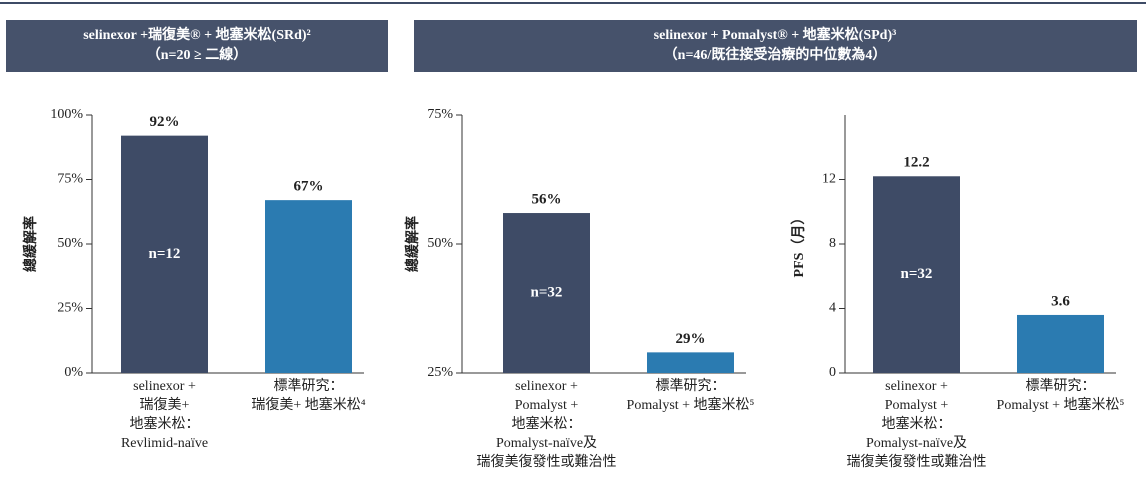 The width and height of the screenshot is (1146, 479). I want to click on x-tick-label: 標準研究： 瑞復美+ 地塞米松⁴, so click(308, 396).